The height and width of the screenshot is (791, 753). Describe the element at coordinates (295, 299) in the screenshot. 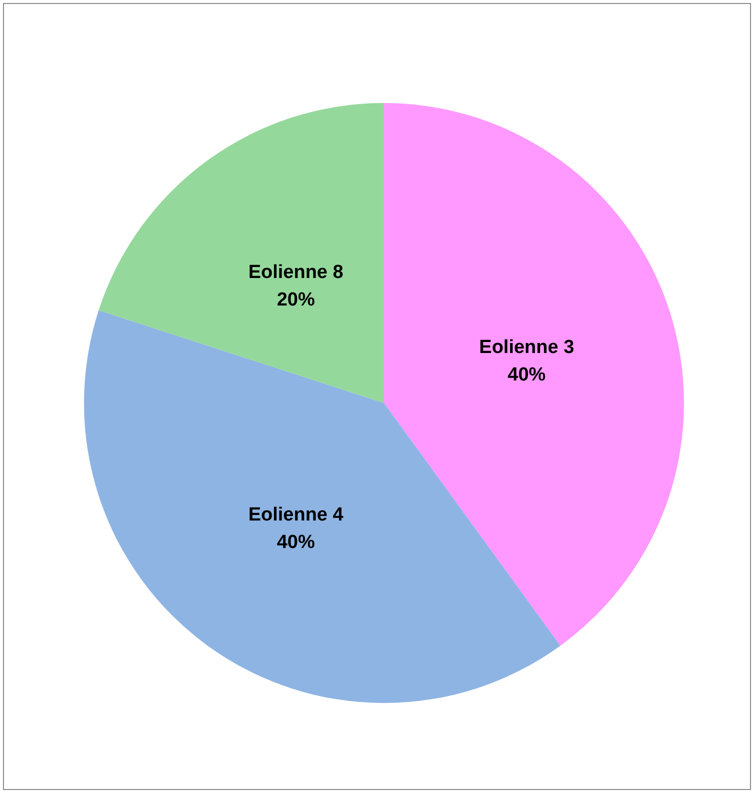

I see `data-label: 20%` at that location.